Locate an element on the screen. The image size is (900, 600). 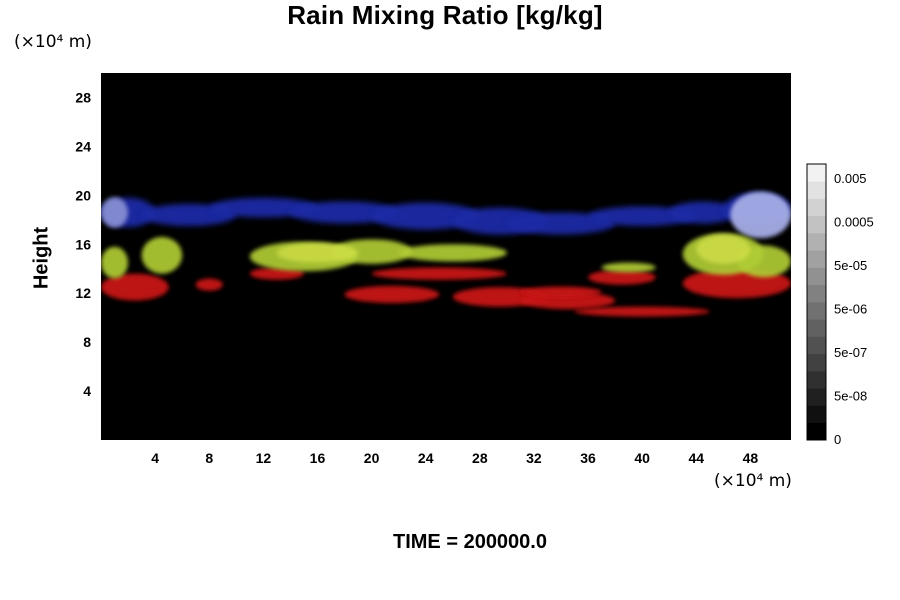
colorbar-tick-label: 5e-08 is located at coordinates (850, 396).